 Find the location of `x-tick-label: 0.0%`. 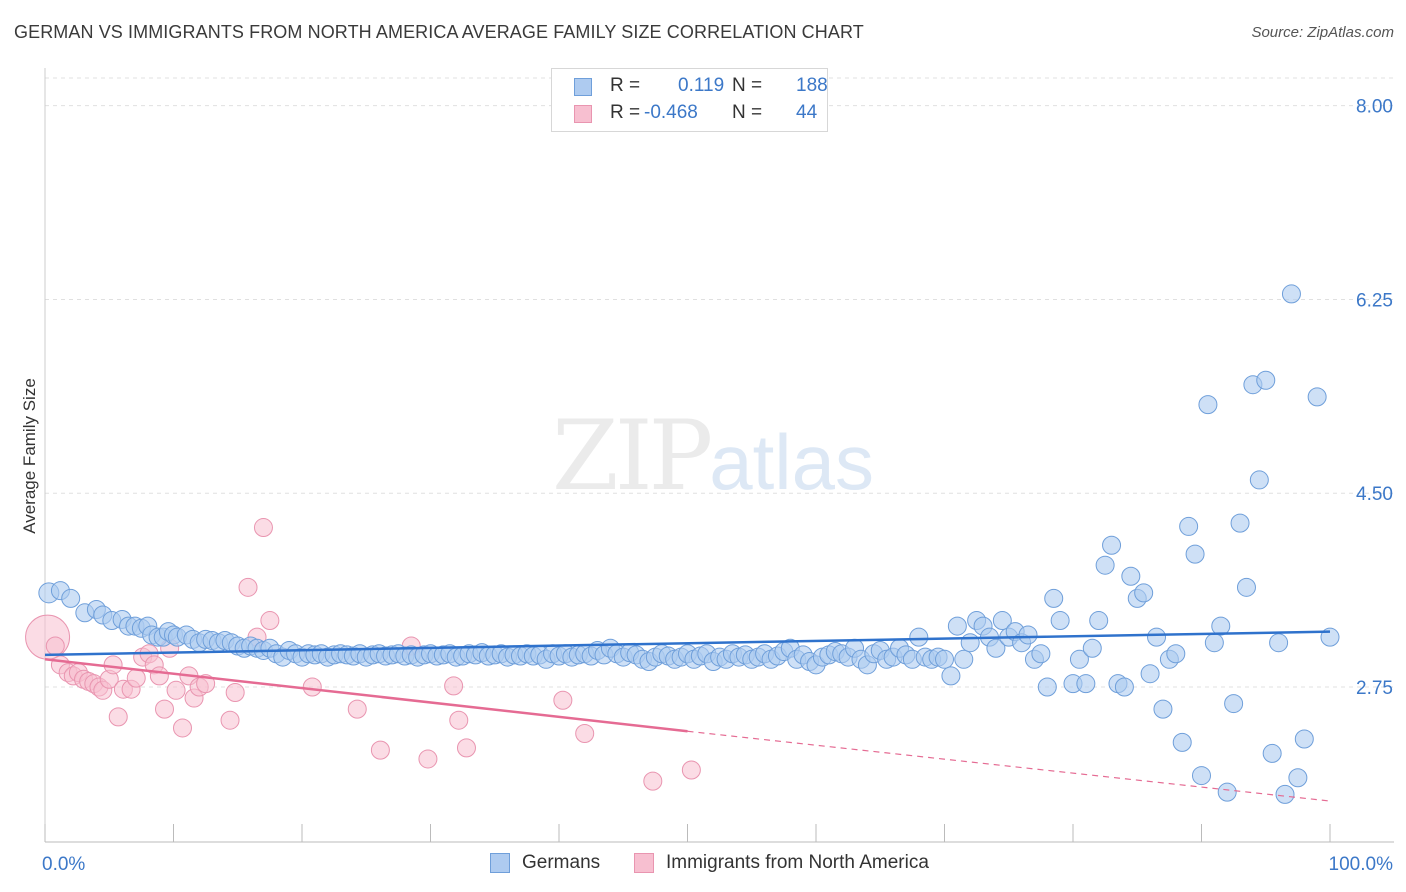

x-tick-label: 0.0% is located at coordinates (63, 864).